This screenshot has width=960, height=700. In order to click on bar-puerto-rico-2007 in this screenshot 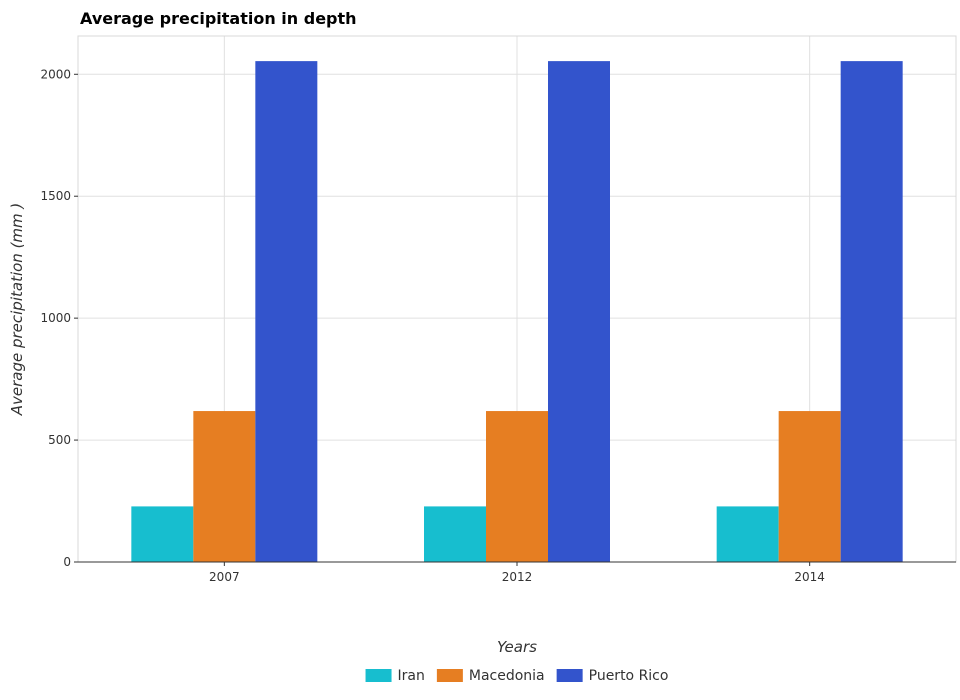, I will do `click(286, 311)`.